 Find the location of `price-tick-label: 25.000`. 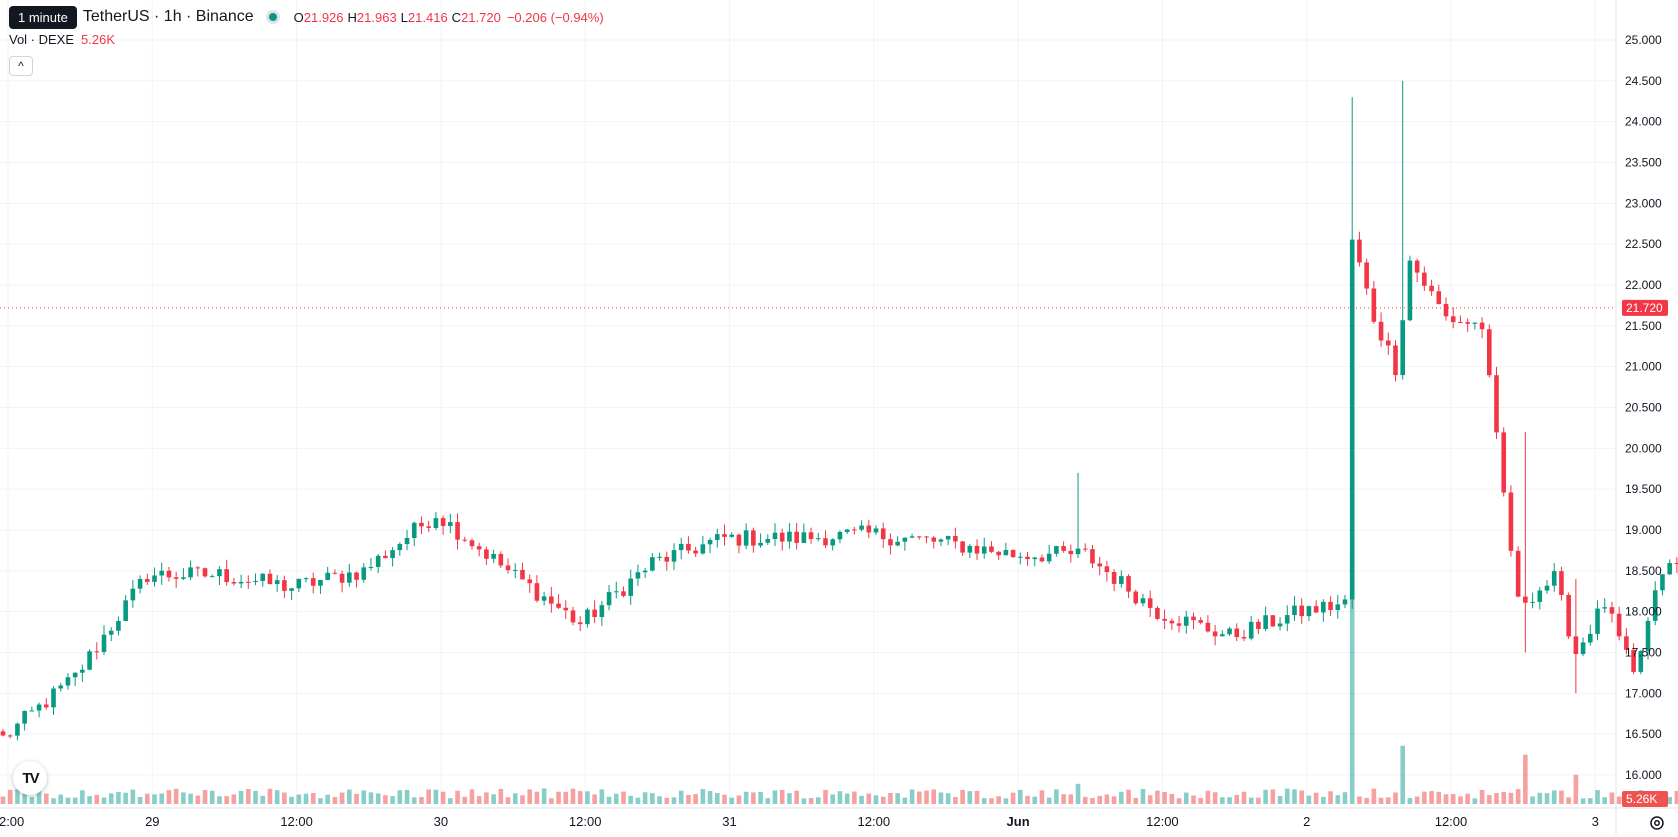

price-tick-label: 25.000 is located at coordinates (1643, 40).